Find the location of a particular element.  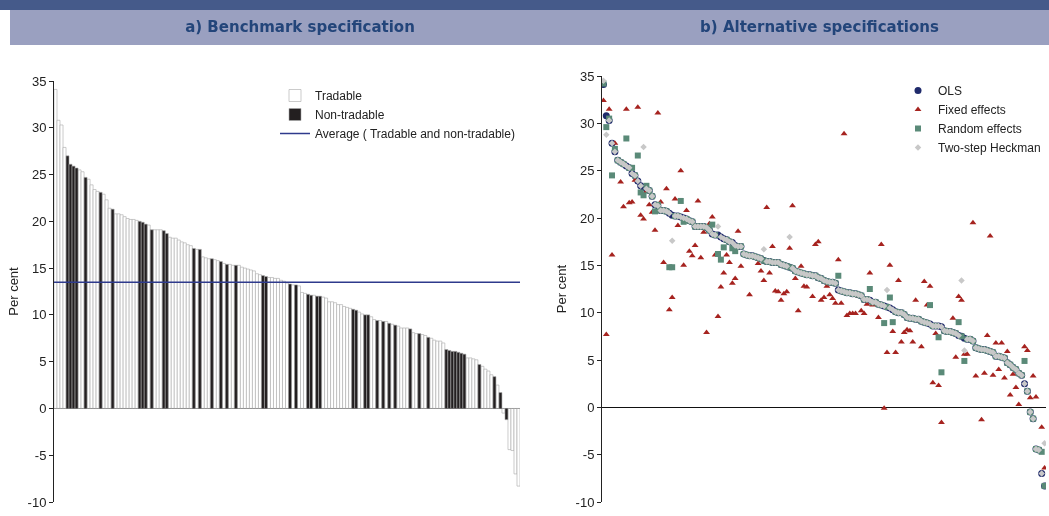

legend-label: Average ( Tradable and non-tradable) is located at coordinates (415, 134).